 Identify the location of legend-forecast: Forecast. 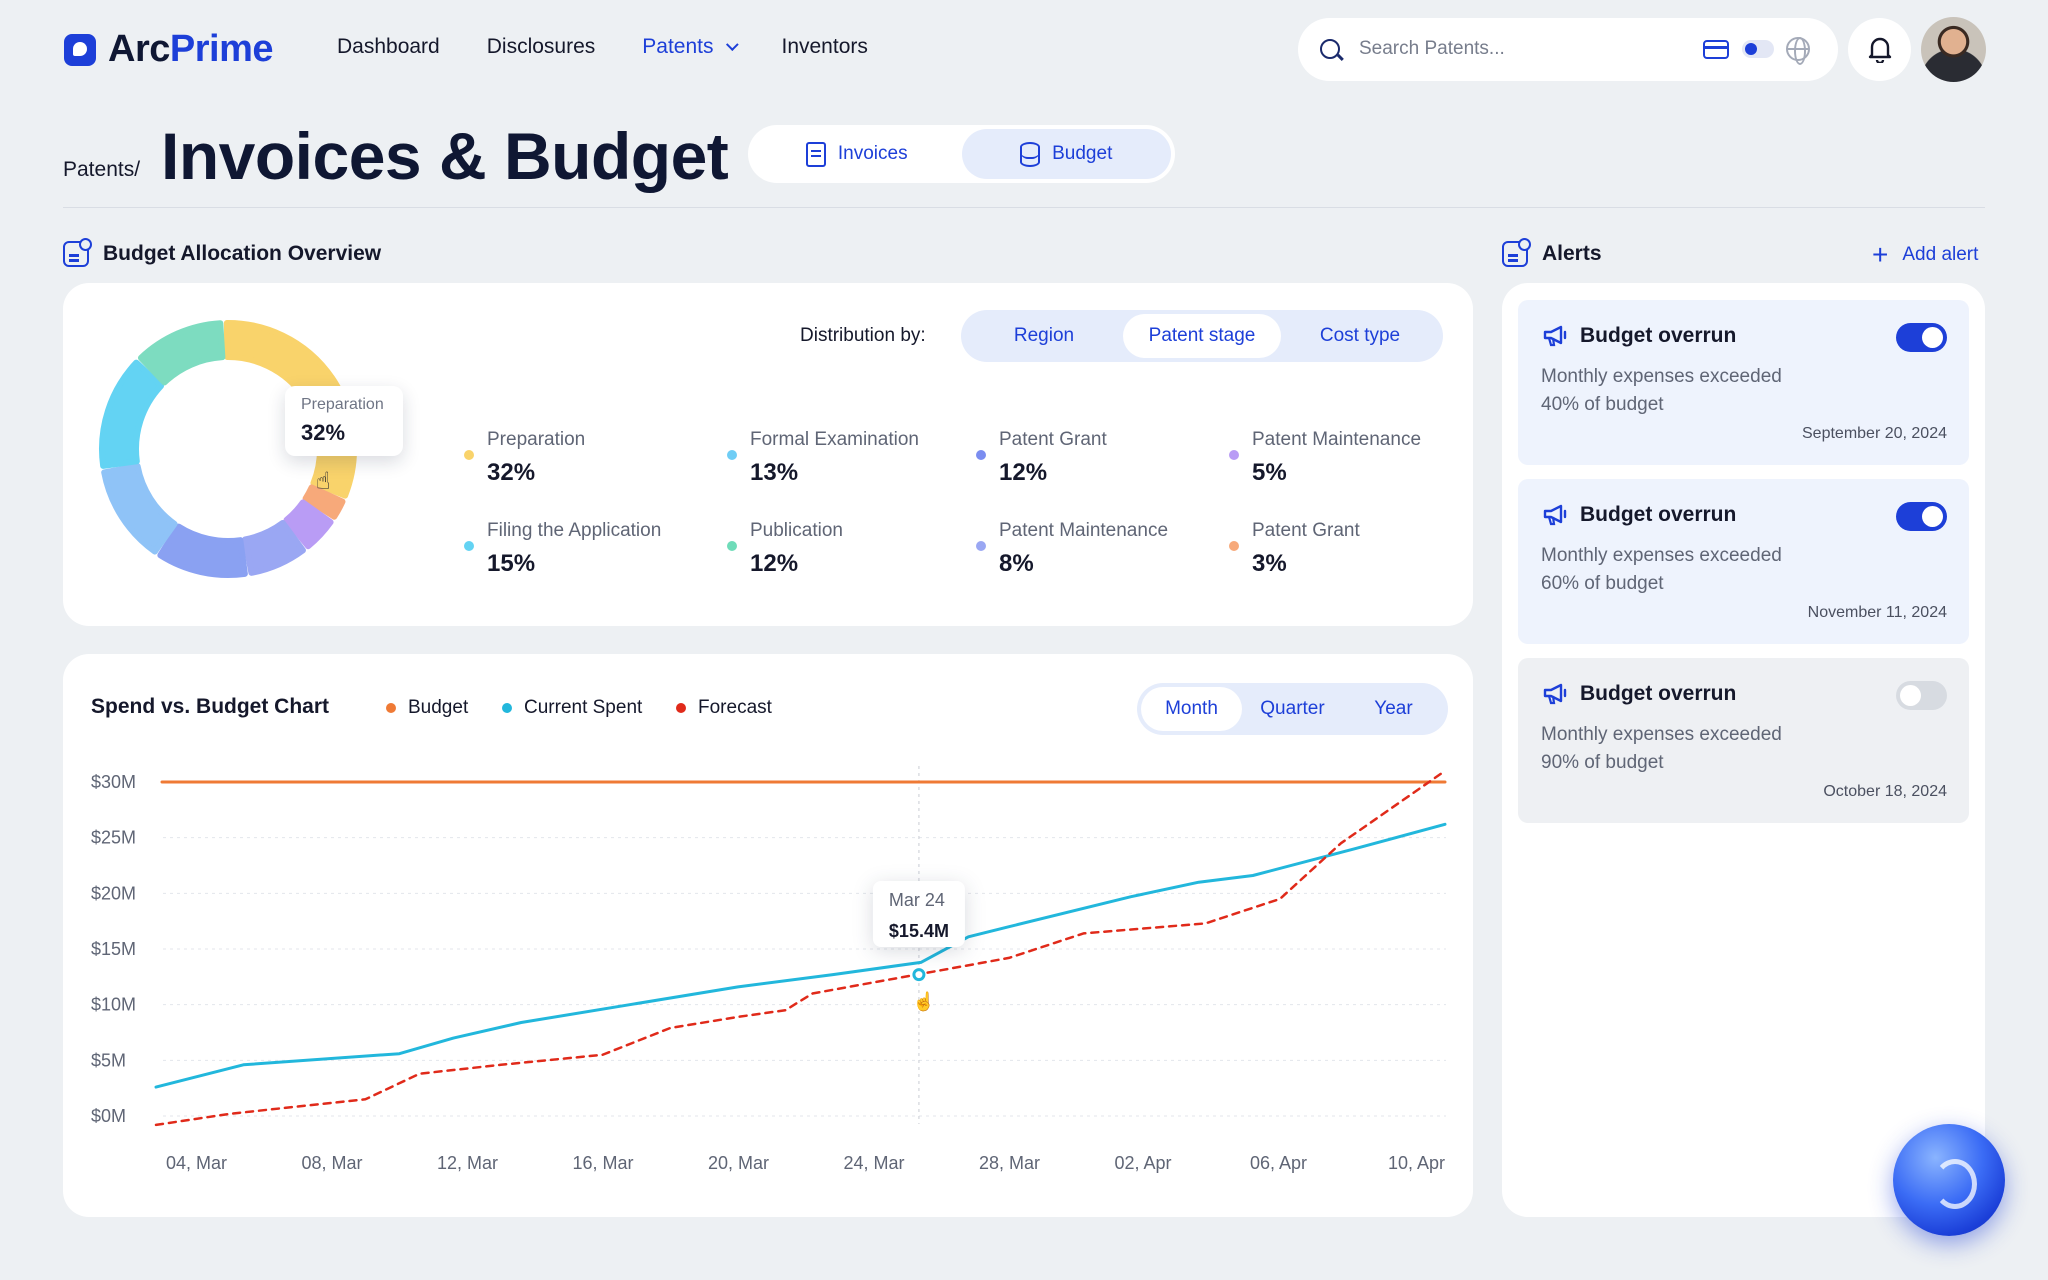
(724, 708).